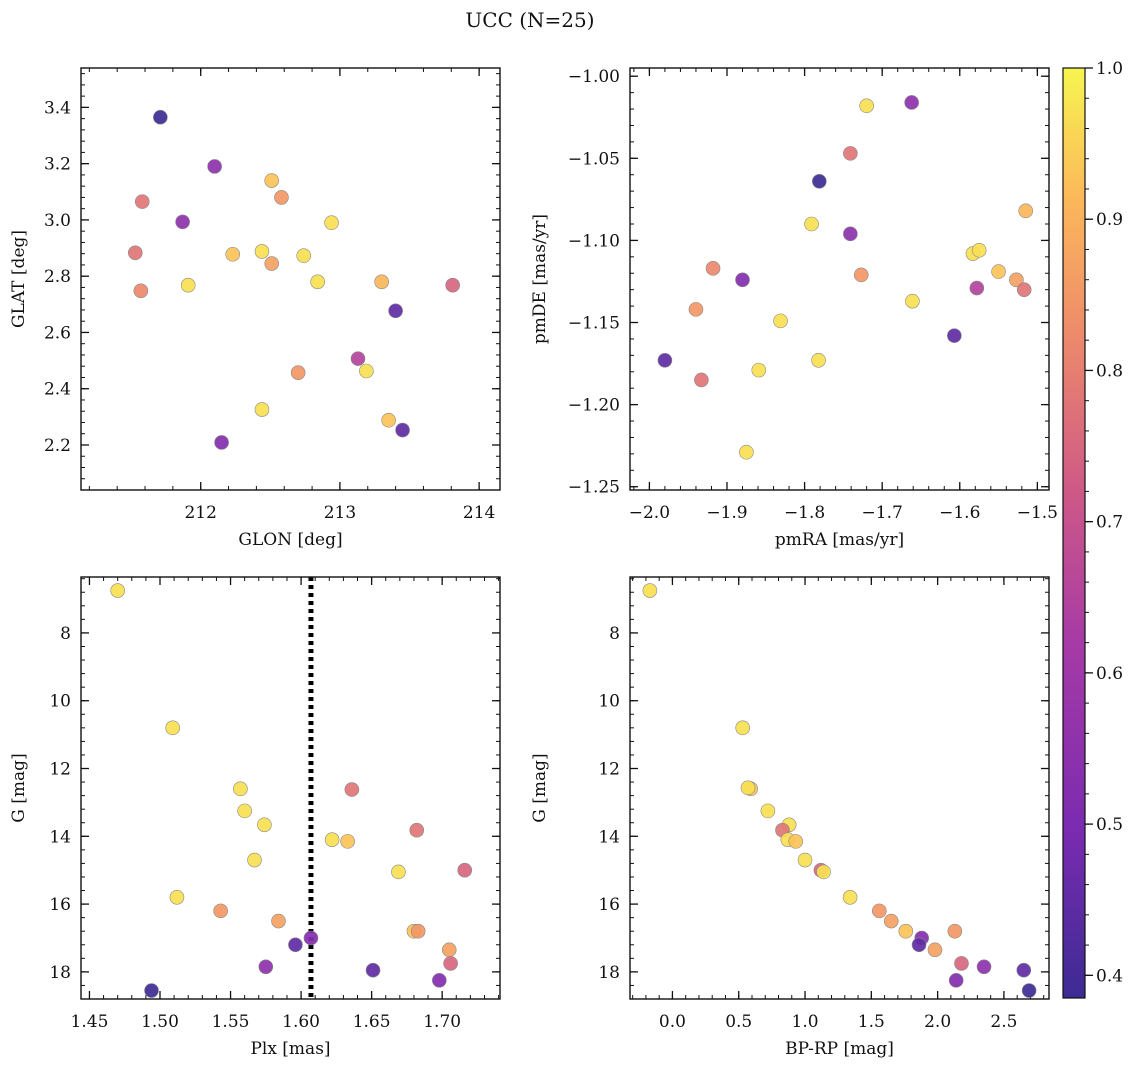 The height and width of the screenshot is (1067, 1136). Describe the element at coordinates (1109, 220) in the screenshot. I see `colorbar-tick-label: 0.9` at that location.